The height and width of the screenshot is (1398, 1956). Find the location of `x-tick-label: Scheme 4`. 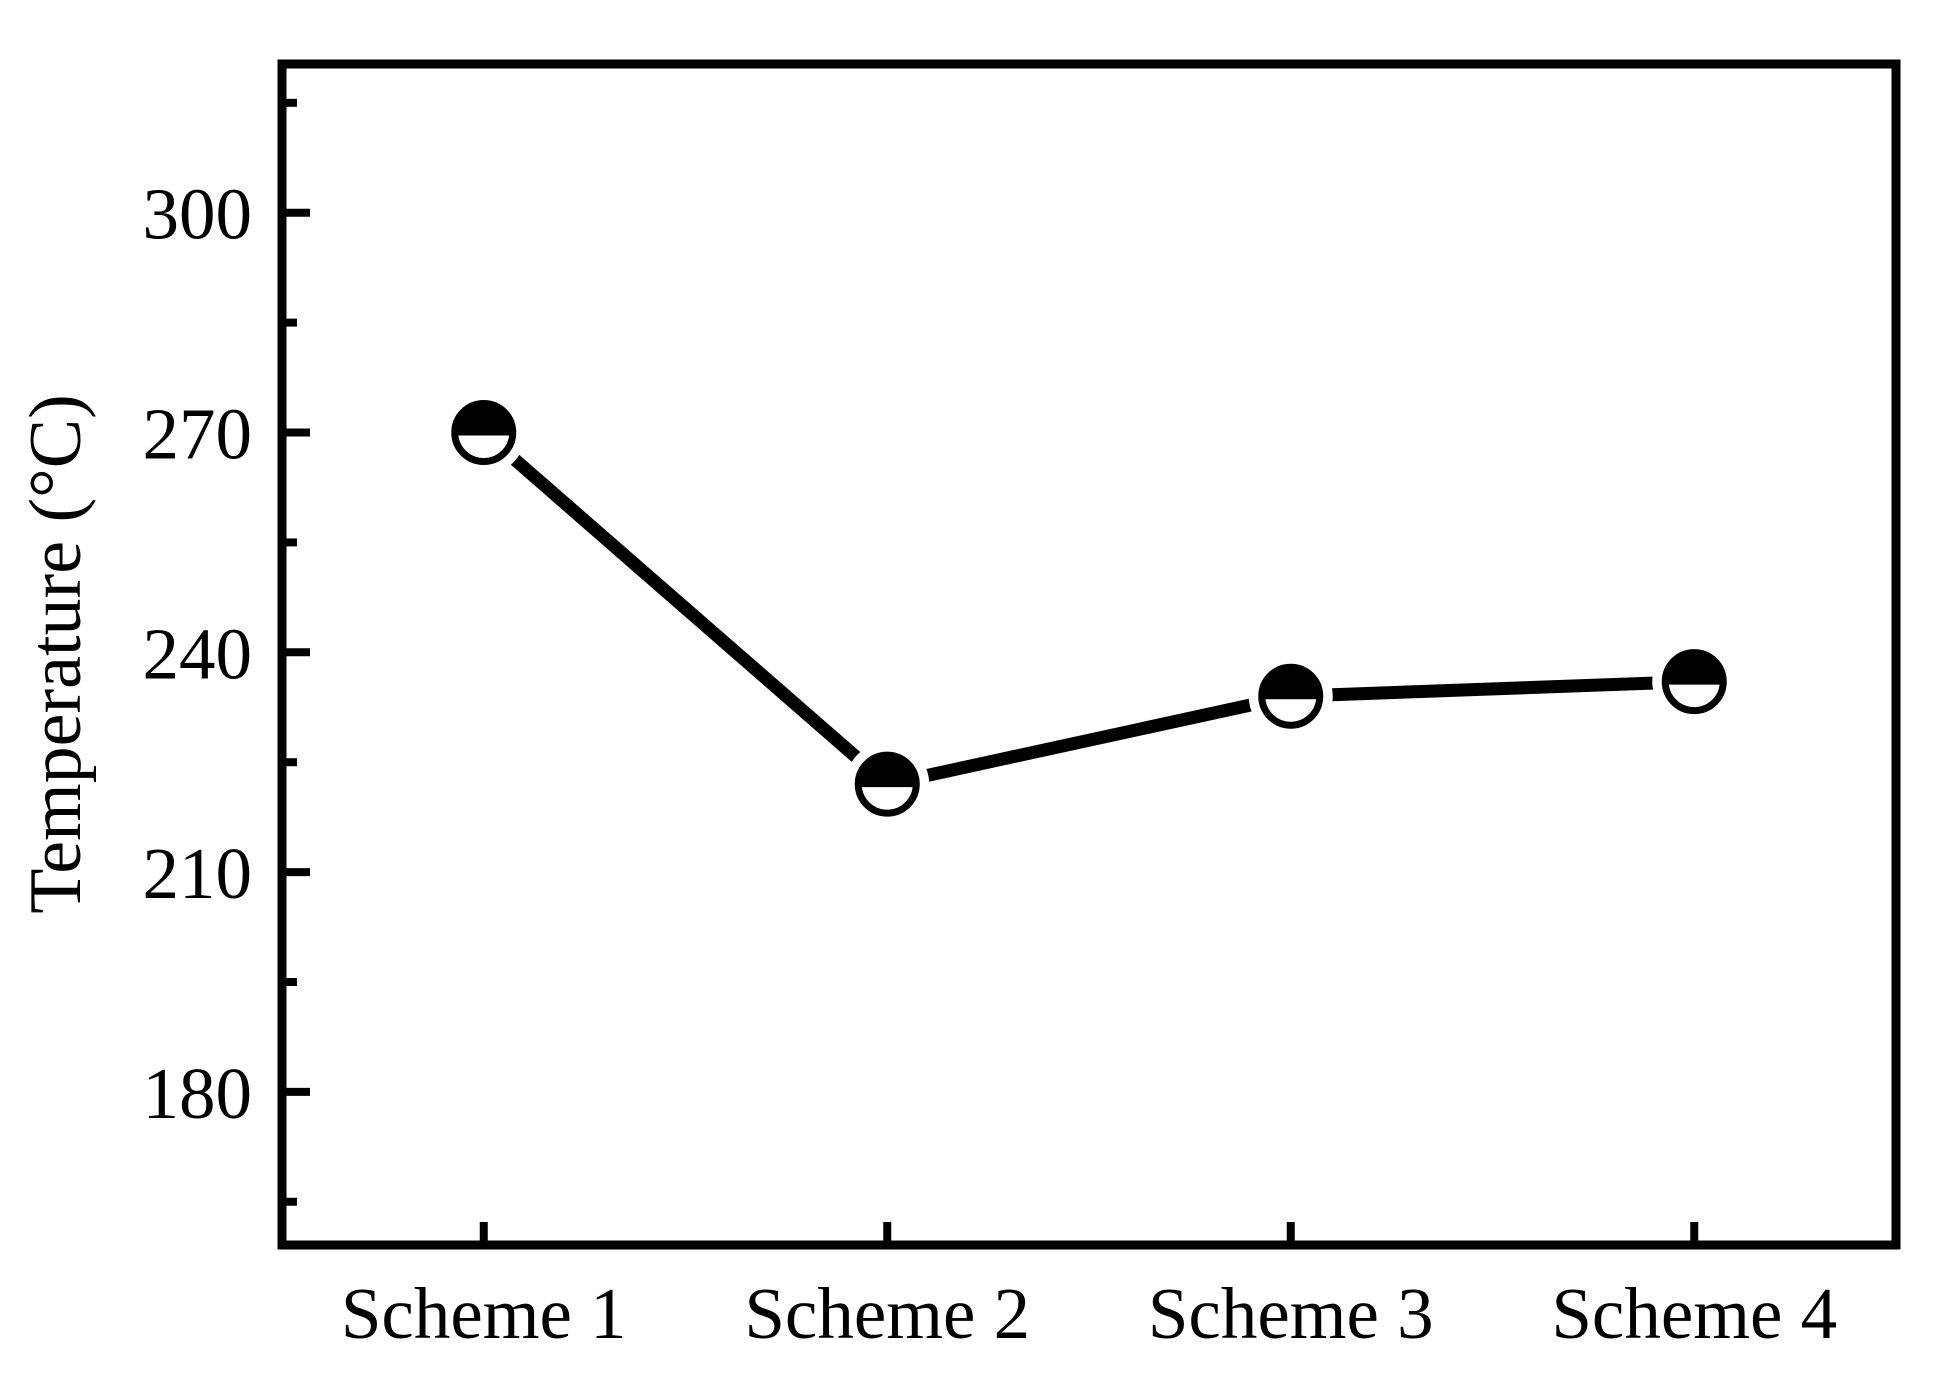

x-tick-label: Scheme 4 is located at coordinates (1694, 1313).